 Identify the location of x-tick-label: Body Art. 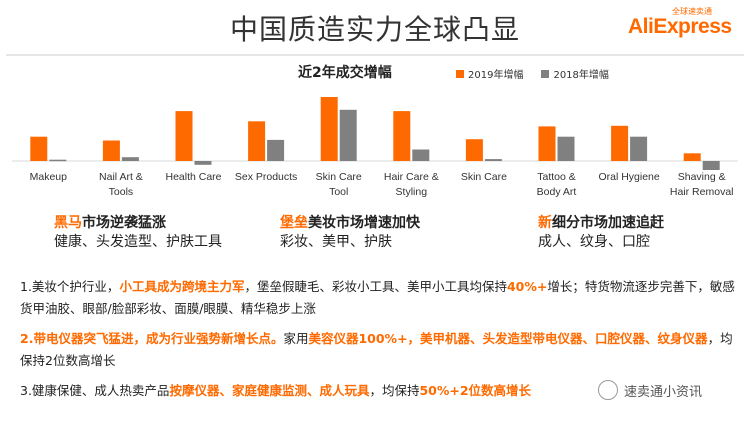
(557, 192).